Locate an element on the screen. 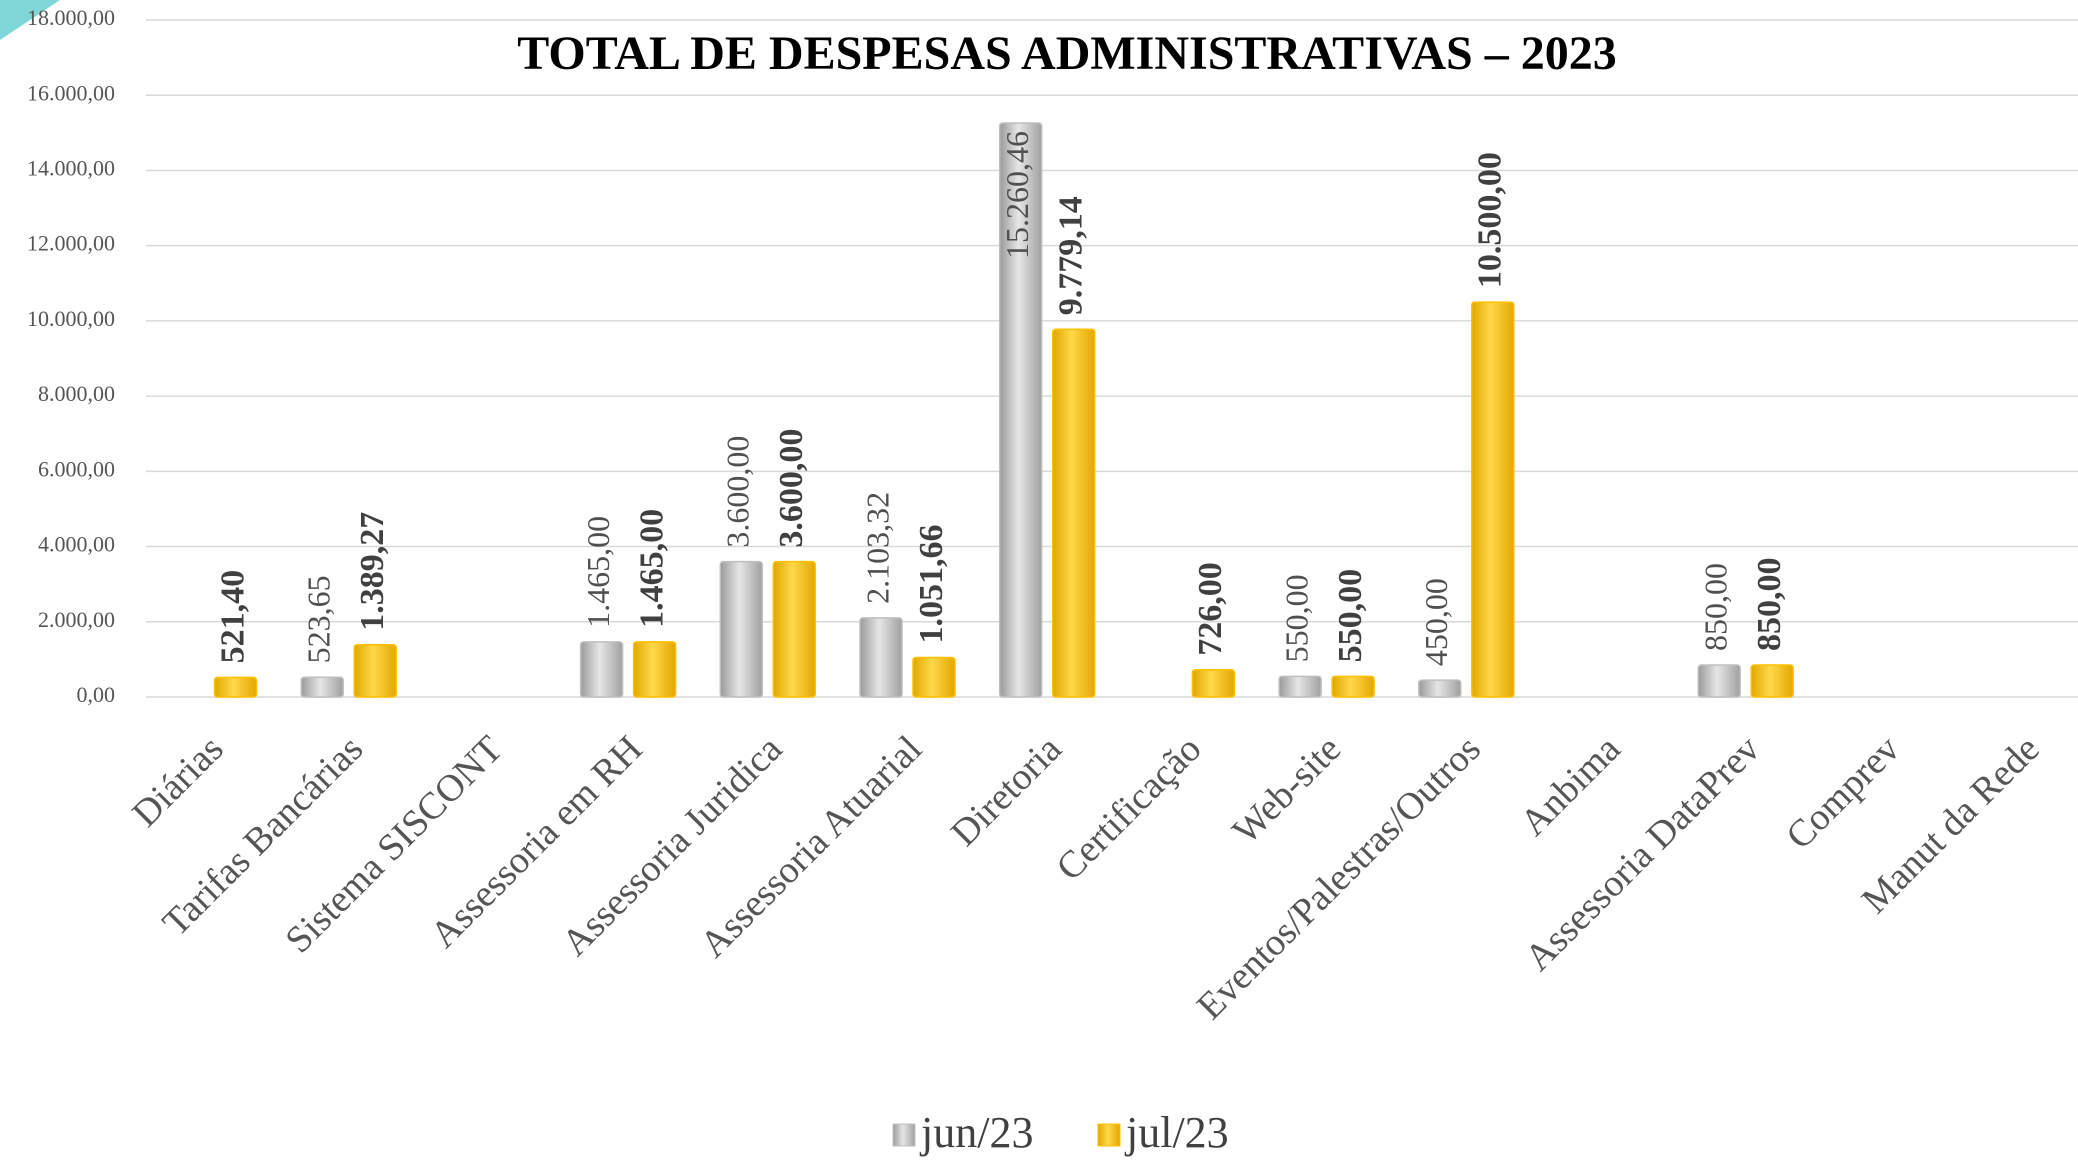 The width and height of the screenshot is (2078, 1162). x-tick-label: Diretoria is located at coordinates (1006, 791).